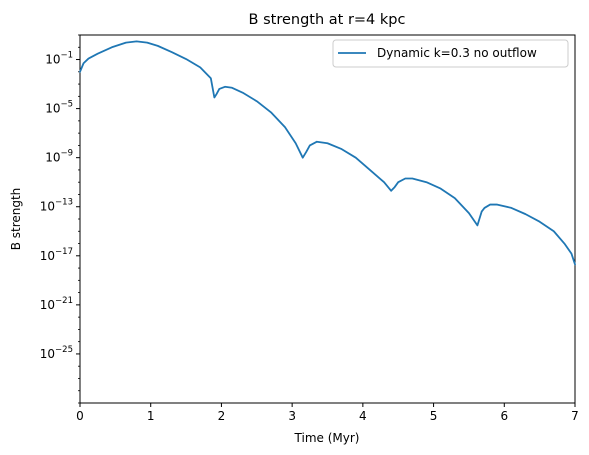 This screenshot has height=455, width=589. Describe the element at coordinates (222, 416) in the screenshot. I see `x-tick-label: 2` at that location.